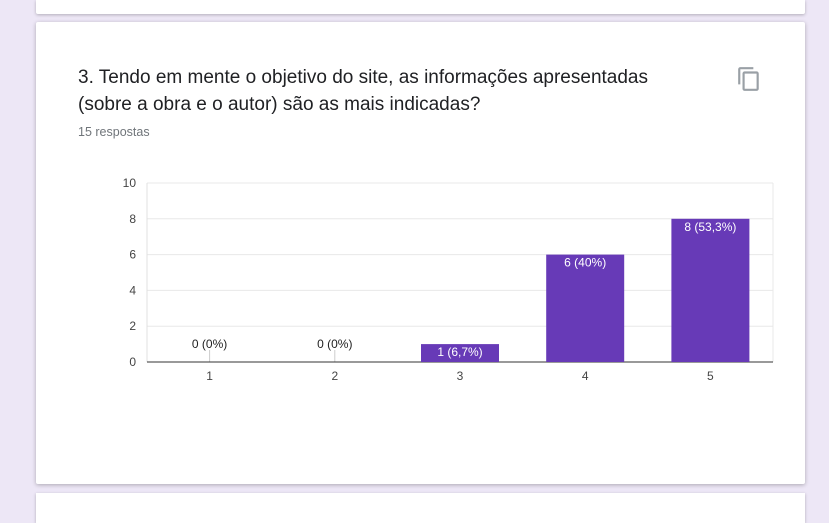 This screenshot has width=829, height=523. Describe the element at coordinates (132, 362) in the screenshot. I see `y-tick-label: 0` at that location.